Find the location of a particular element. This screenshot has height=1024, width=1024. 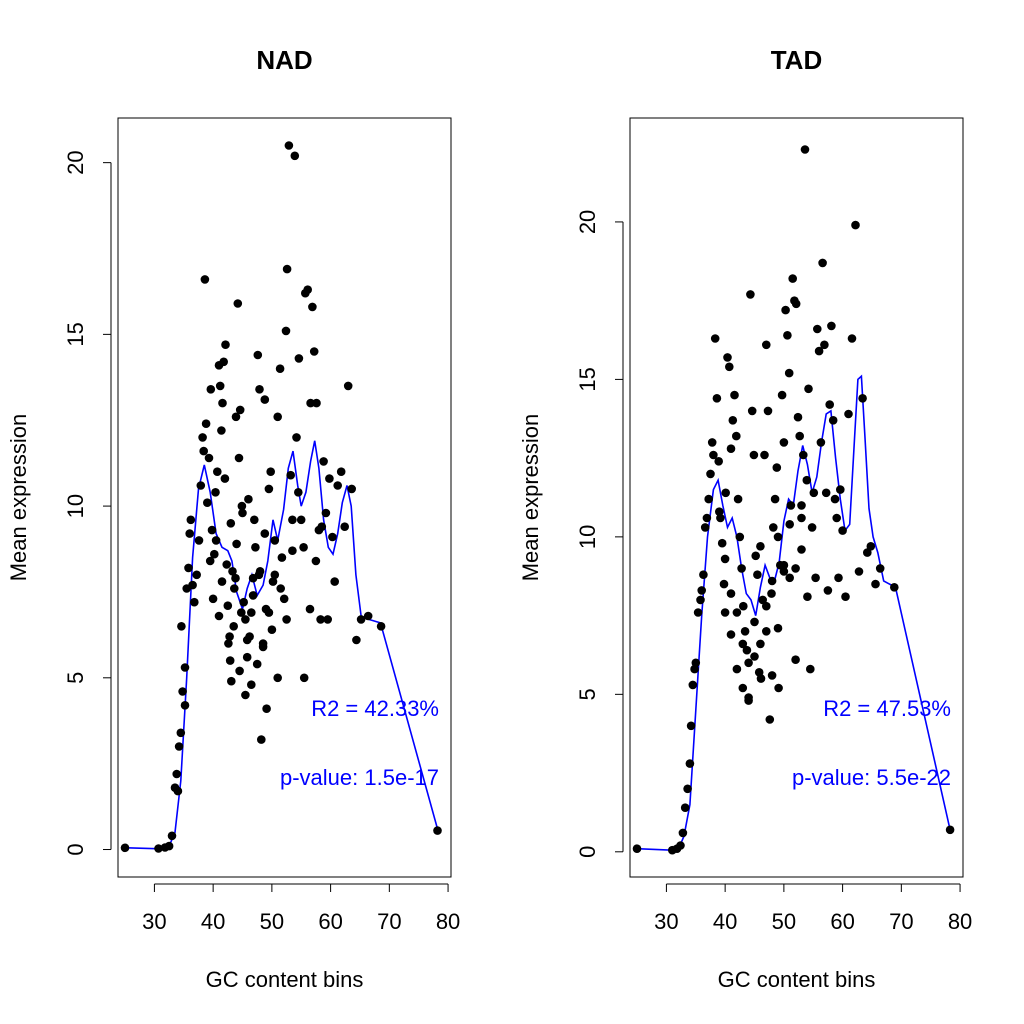

r2-annotation-nad: R2 = 42.33% is located at coordinates (375, 708).